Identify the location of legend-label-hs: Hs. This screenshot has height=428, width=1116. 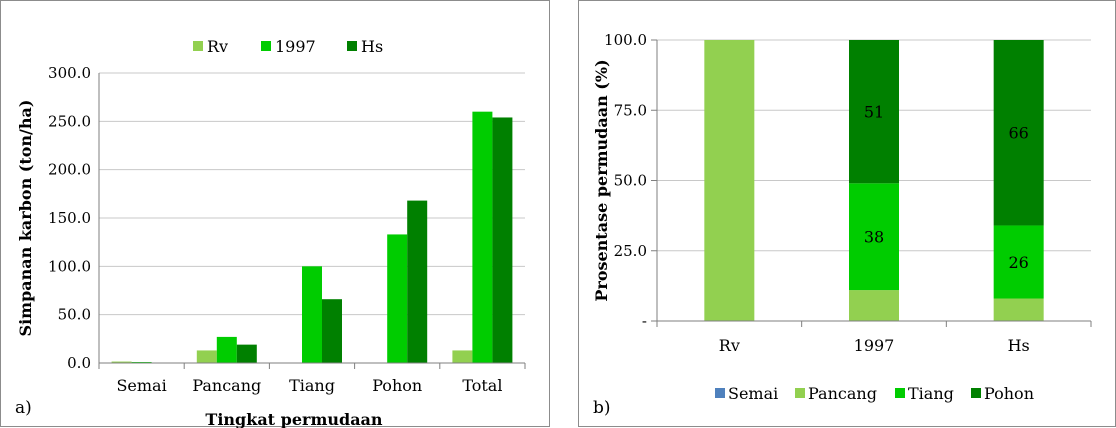
(372, 46).